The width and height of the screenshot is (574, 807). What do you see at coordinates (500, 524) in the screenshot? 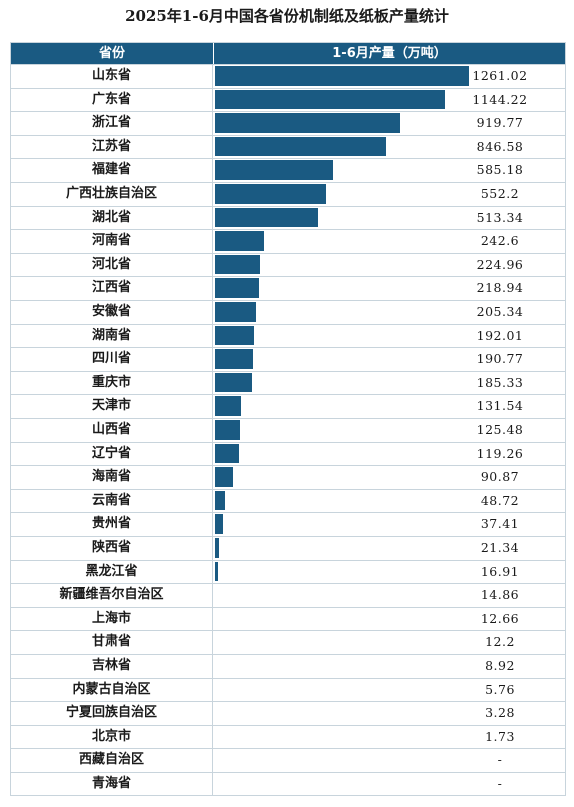
I see `value-label: 37.41` at bounding box center [500, 524].